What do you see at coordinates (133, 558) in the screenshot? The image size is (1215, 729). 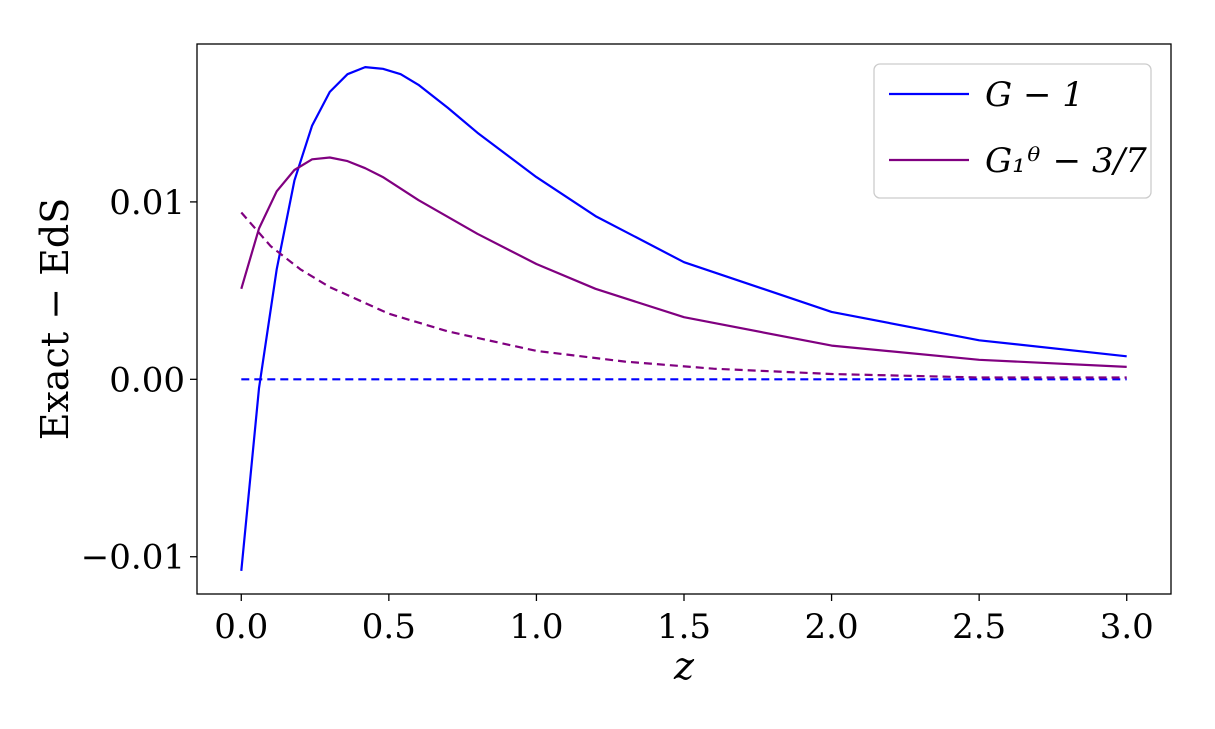 I see `y-tick-label: −0.01` at bounding box center [133, 558].